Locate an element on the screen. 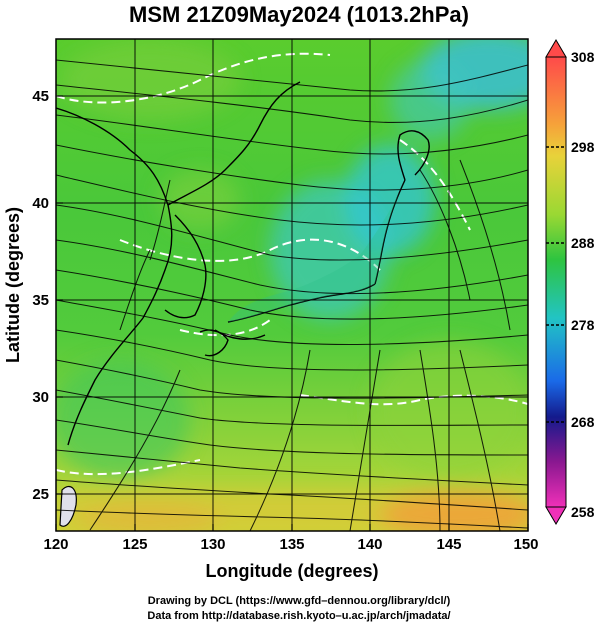  x-tick-label: 140 is located at coordinates (369, 544).